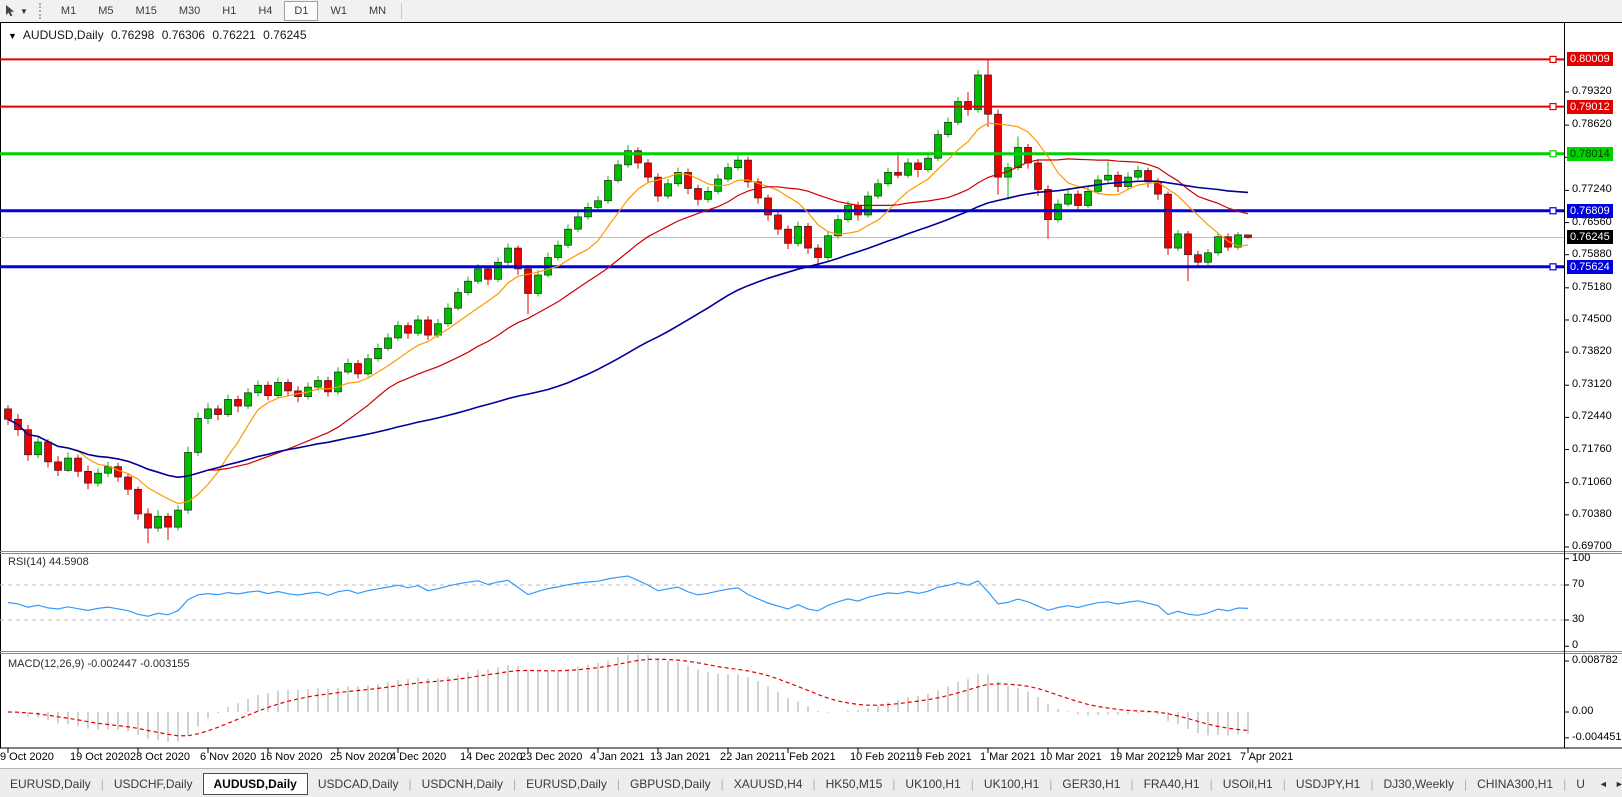 This screenshot has width=1622, height=797. Describe the element at coordinates (265, 11) in the screenshot. I see `timeframe-button-h4: H4` at that location.